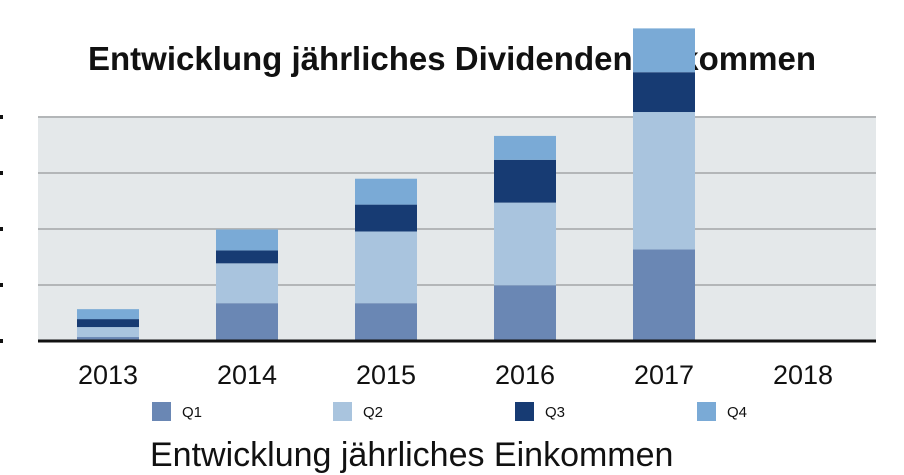  What do you see at coordinates (108, 323) in the screenshot?
I see `bar-2013-q3` at bounding box center [108, 323].